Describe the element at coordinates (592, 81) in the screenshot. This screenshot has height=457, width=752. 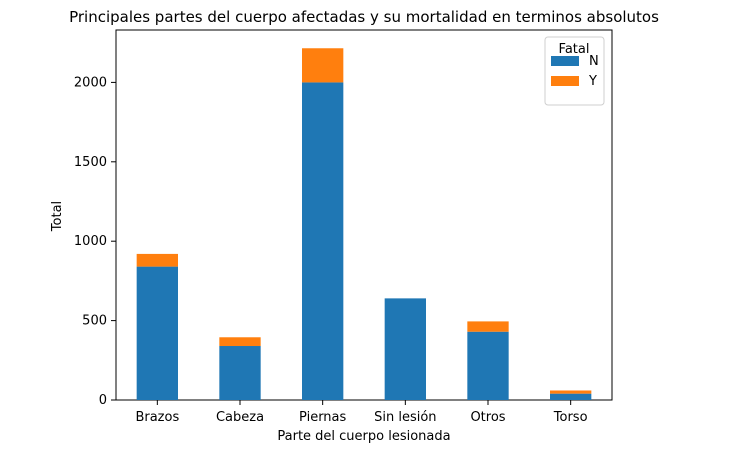
I see `legend-label-y: Y` at that location.